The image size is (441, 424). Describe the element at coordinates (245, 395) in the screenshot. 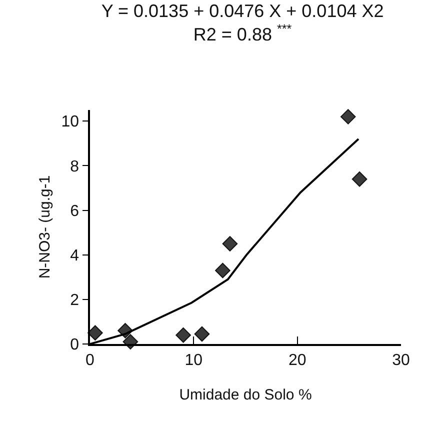

I see `x-axis-title: Umidade do Solo %` at that location.